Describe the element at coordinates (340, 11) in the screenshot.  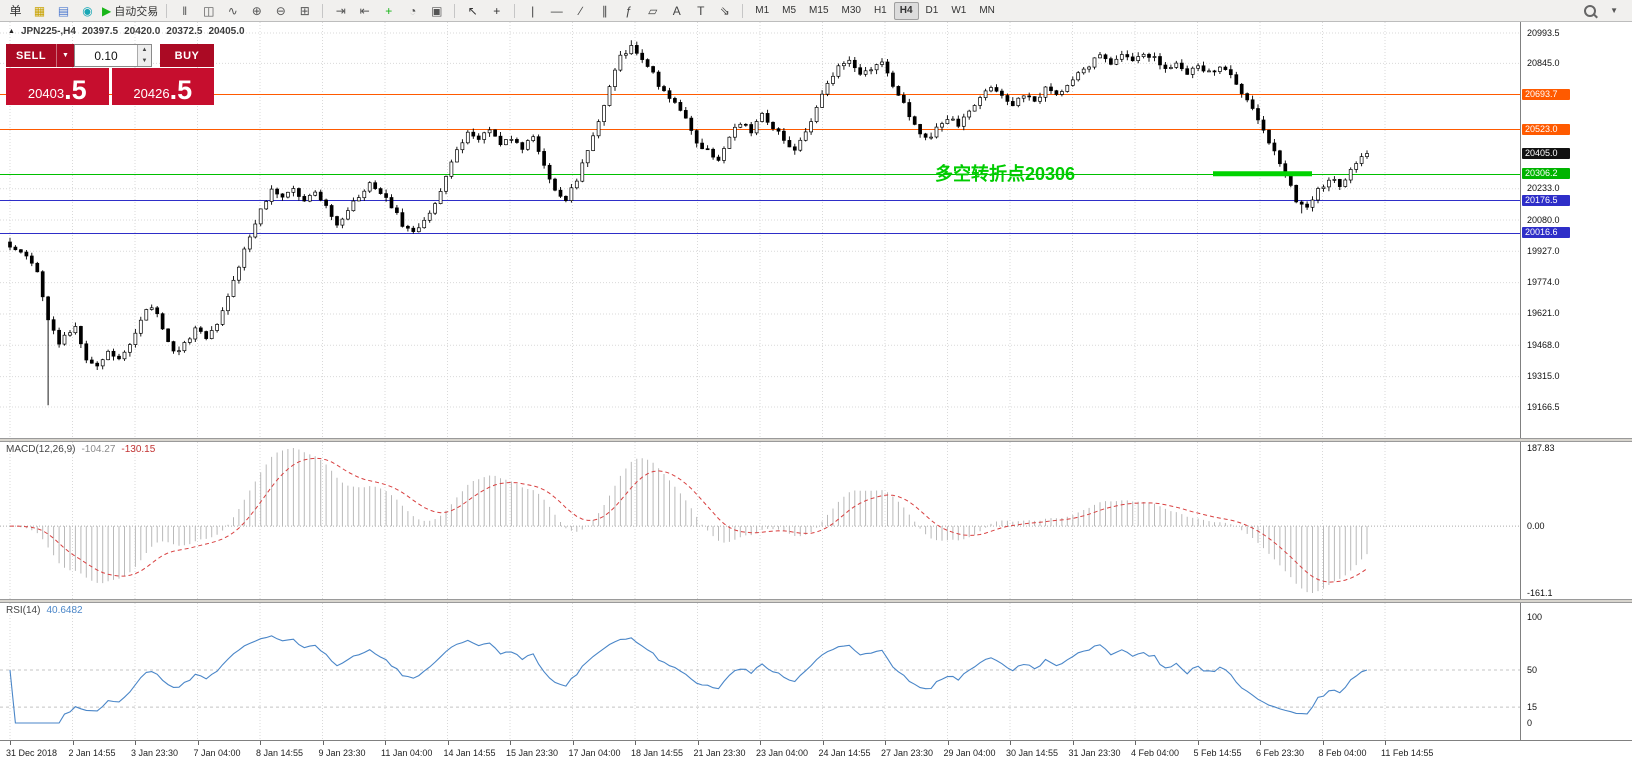
I see `auto-scroll-button: ⇥` at that location.